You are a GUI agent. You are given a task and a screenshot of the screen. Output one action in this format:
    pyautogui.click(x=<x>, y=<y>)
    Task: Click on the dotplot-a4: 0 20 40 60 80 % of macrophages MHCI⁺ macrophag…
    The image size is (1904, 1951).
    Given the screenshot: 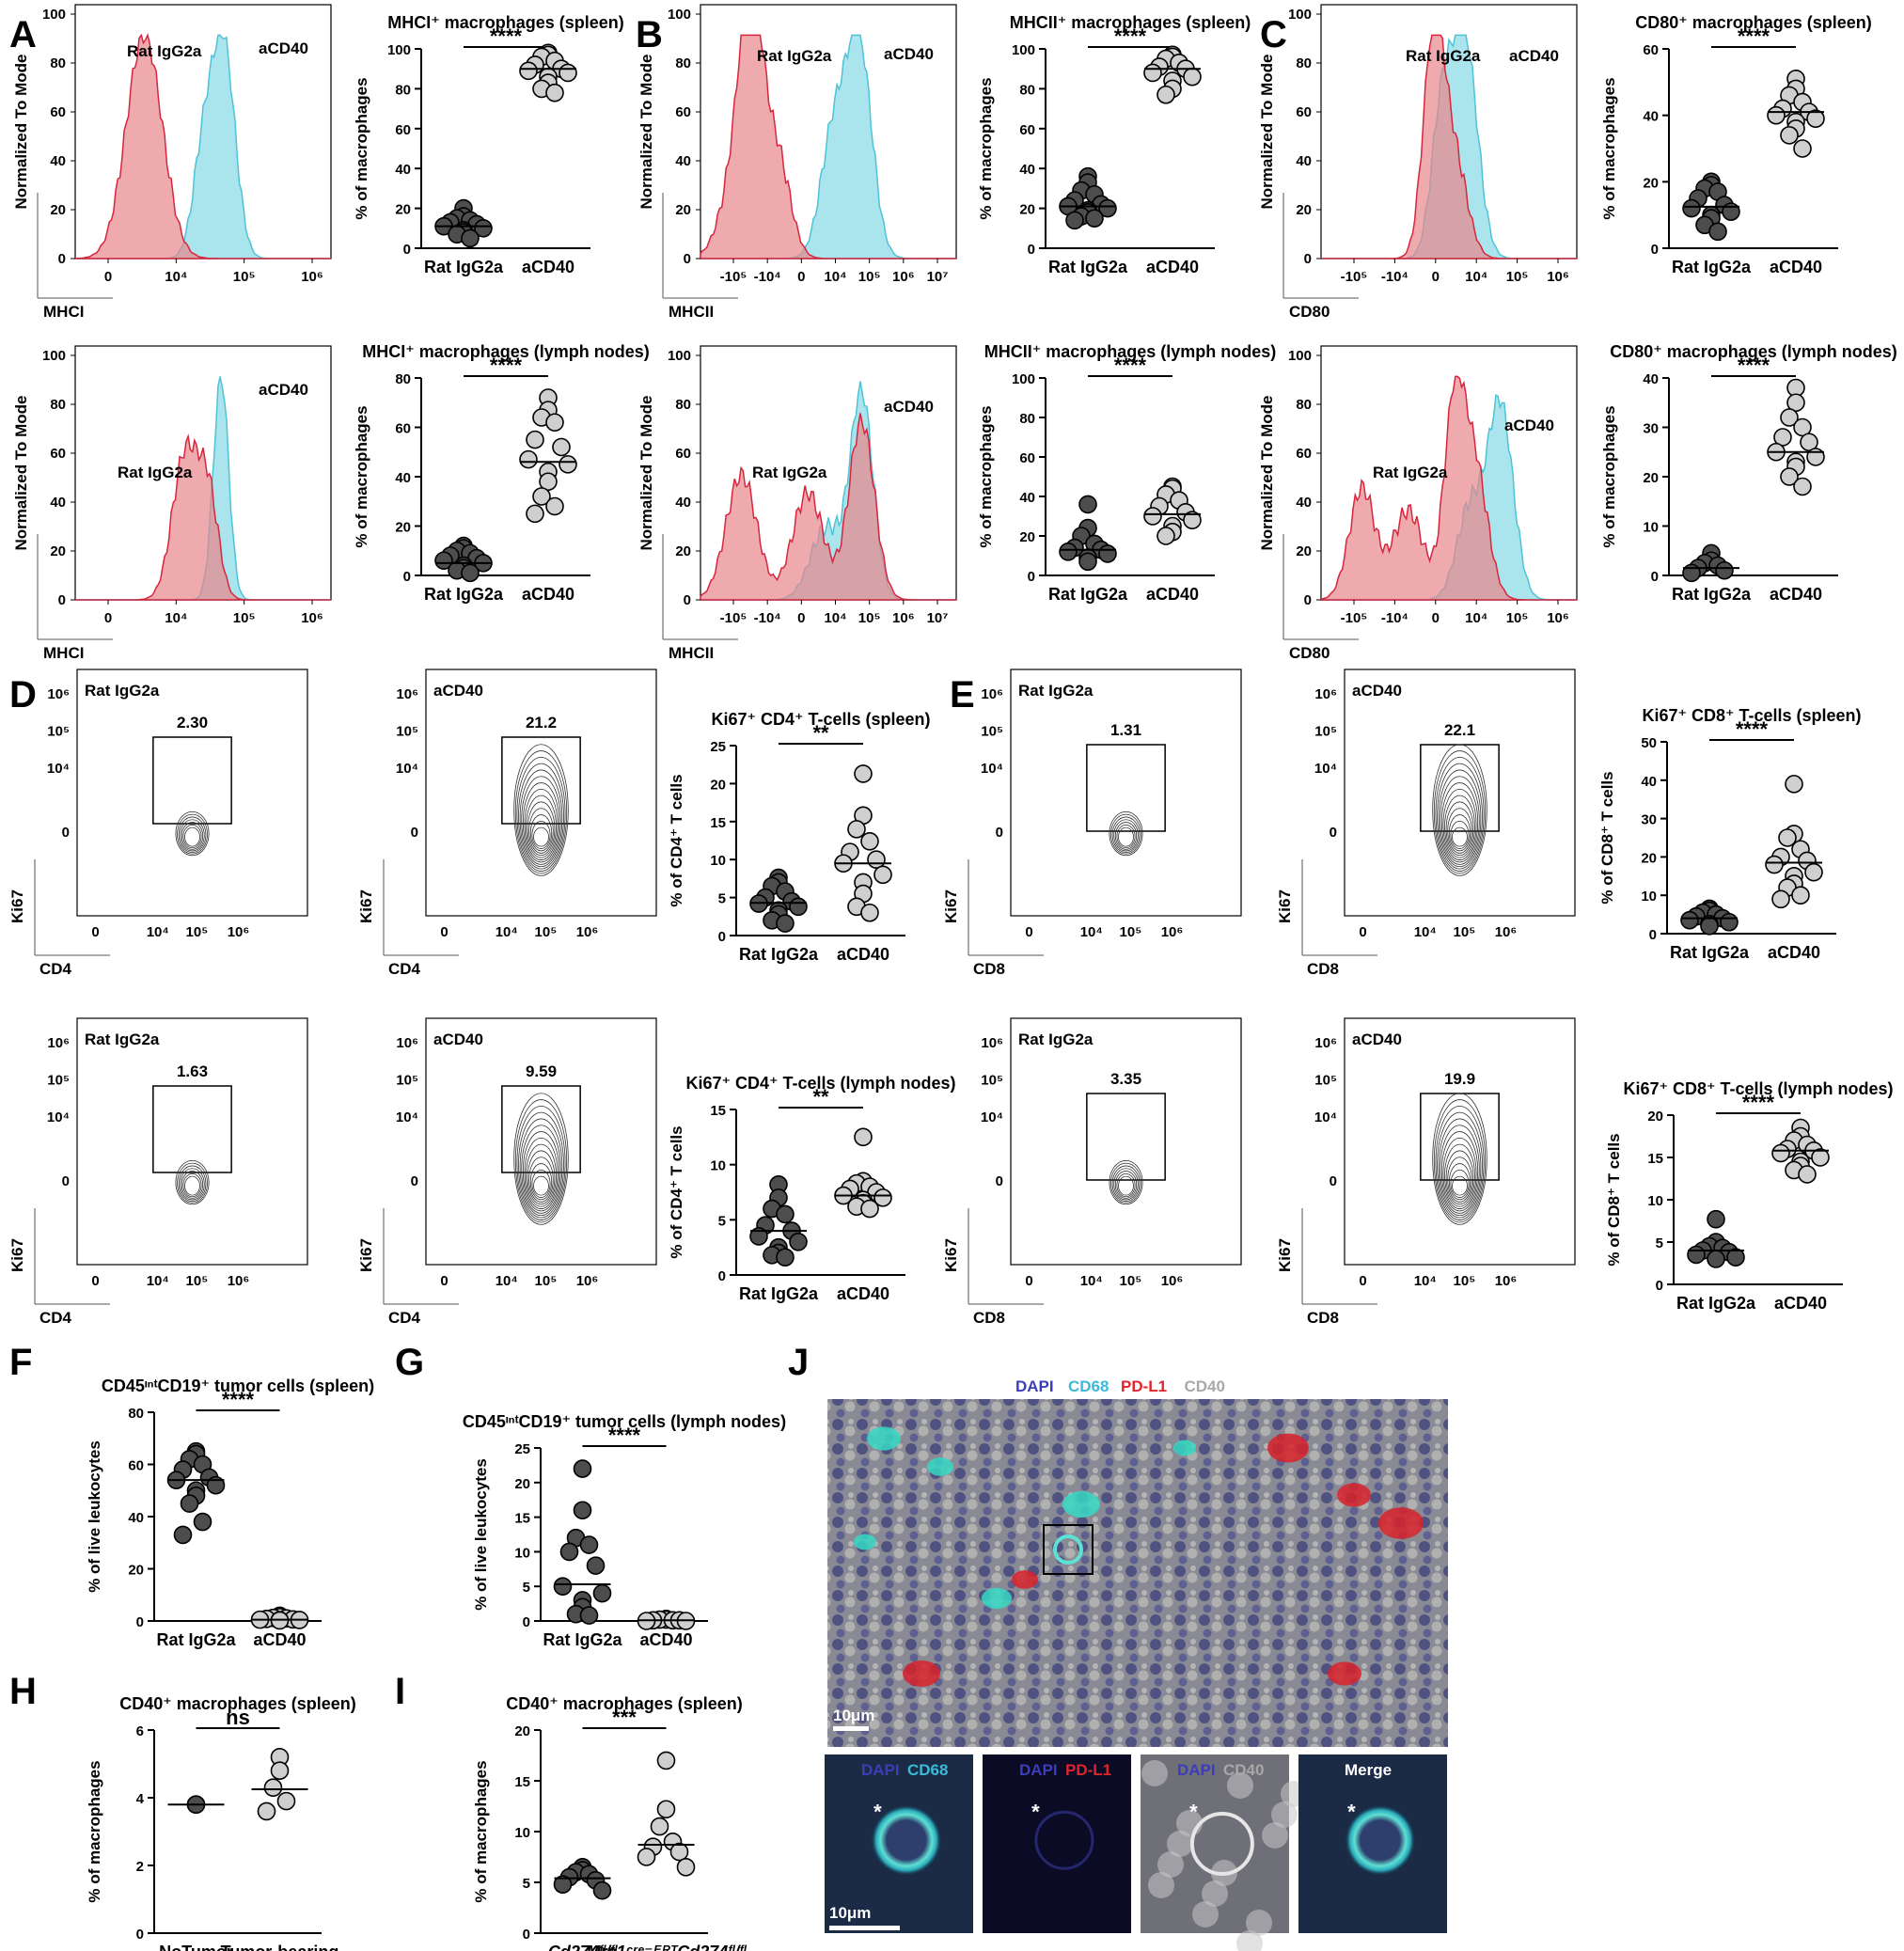 What is the action you would take?
    pyautogui.click(x=501, y=473)
    